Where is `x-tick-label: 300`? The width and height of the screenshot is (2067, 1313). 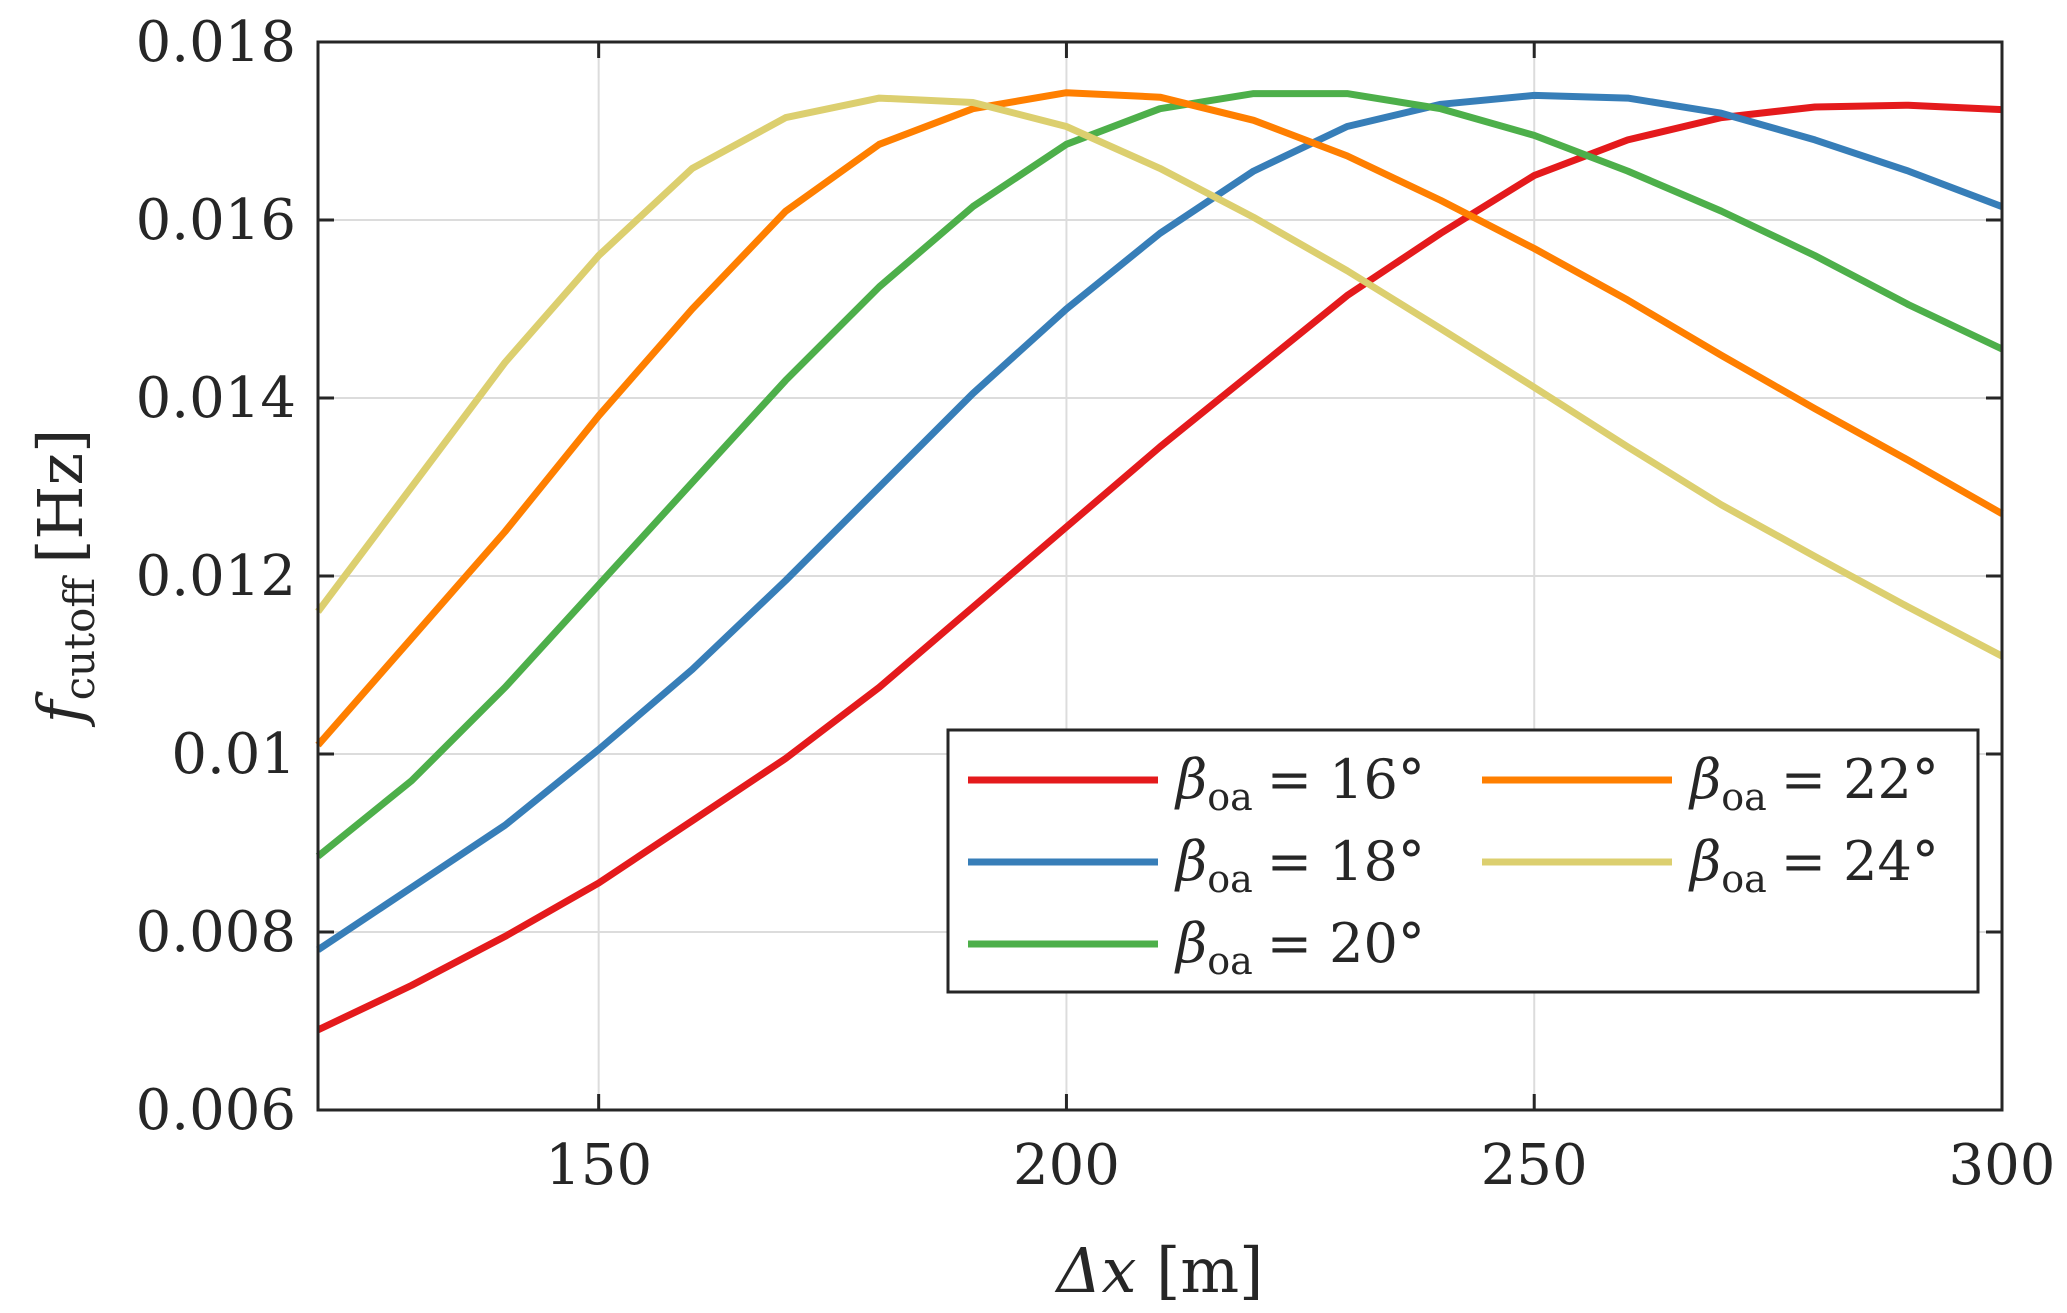
x-tick-label: 300 is located at coordinates (2002, 1165).